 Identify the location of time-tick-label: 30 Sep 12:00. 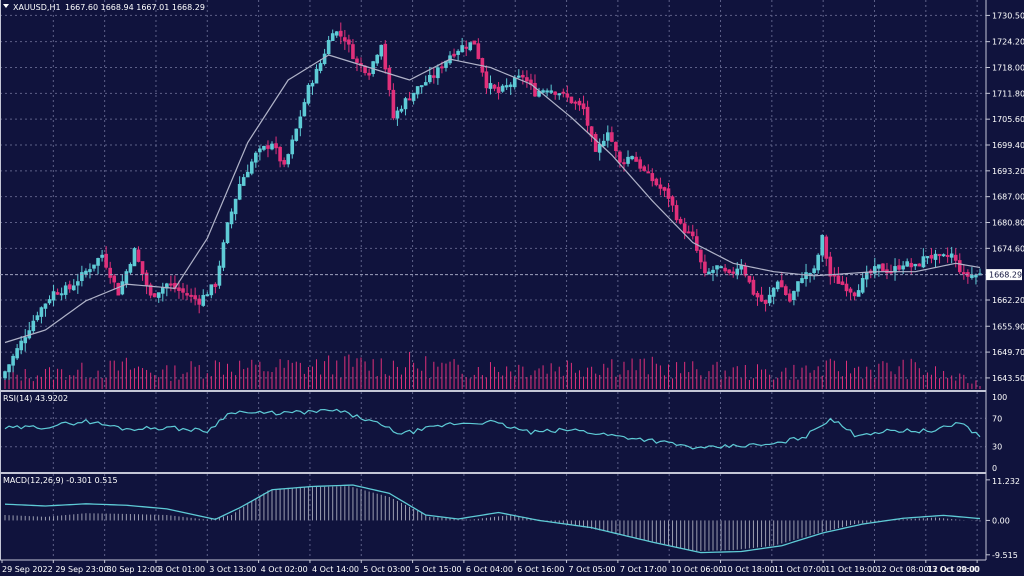
(133, 569).